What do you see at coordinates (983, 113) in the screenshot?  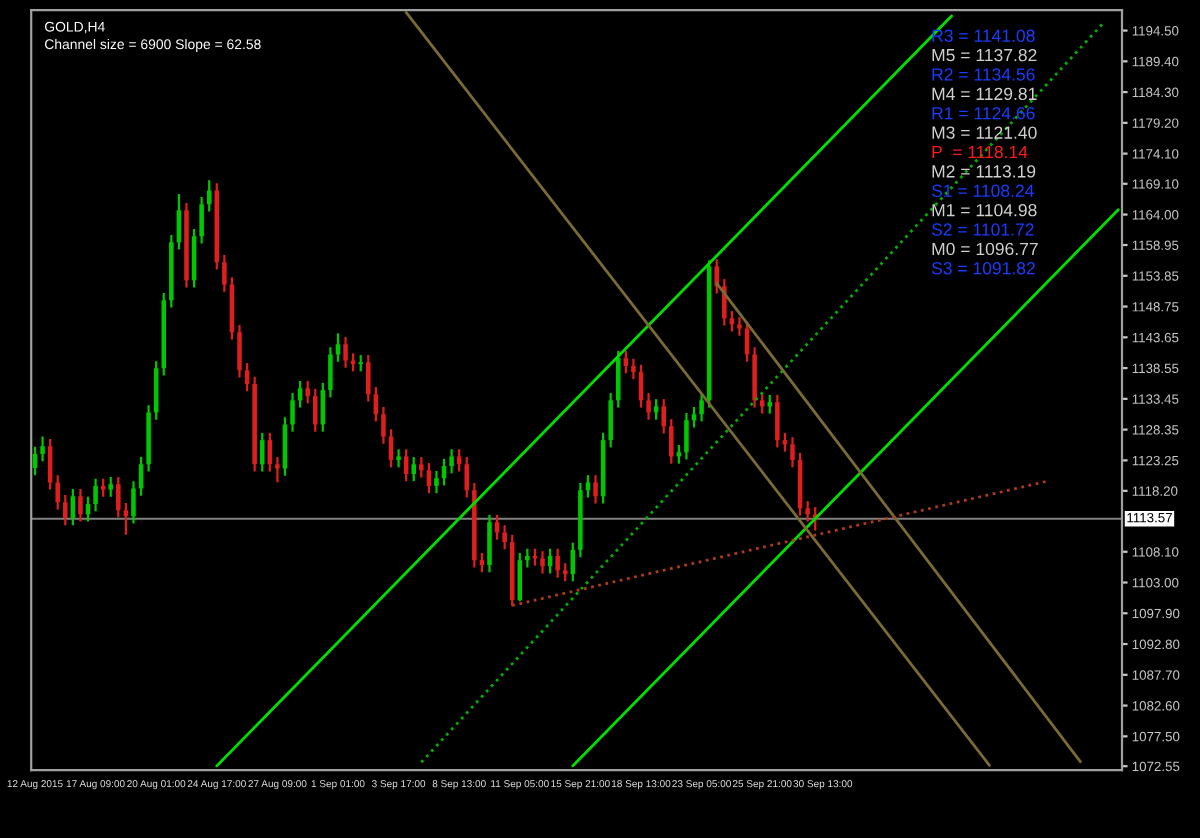 I see `annotation: R1 = 1124.66` at bounding box center [983, 113].